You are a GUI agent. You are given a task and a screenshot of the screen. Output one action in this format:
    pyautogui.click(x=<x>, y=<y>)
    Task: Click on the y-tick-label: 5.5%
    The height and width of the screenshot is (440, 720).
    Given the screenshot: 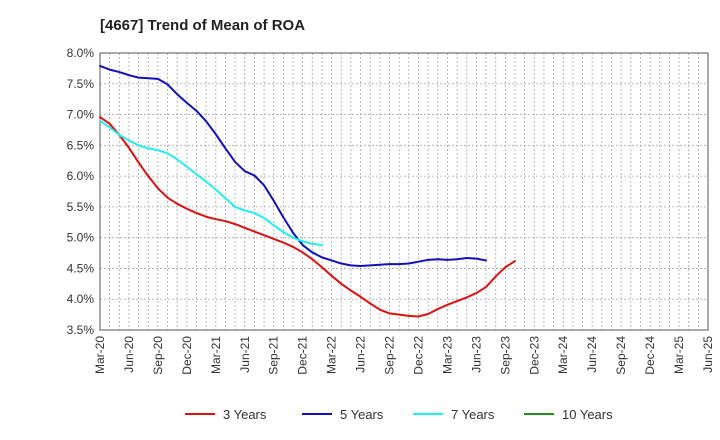 What is the action you would take?
    pyautogui.click(x=81, y=207)
    